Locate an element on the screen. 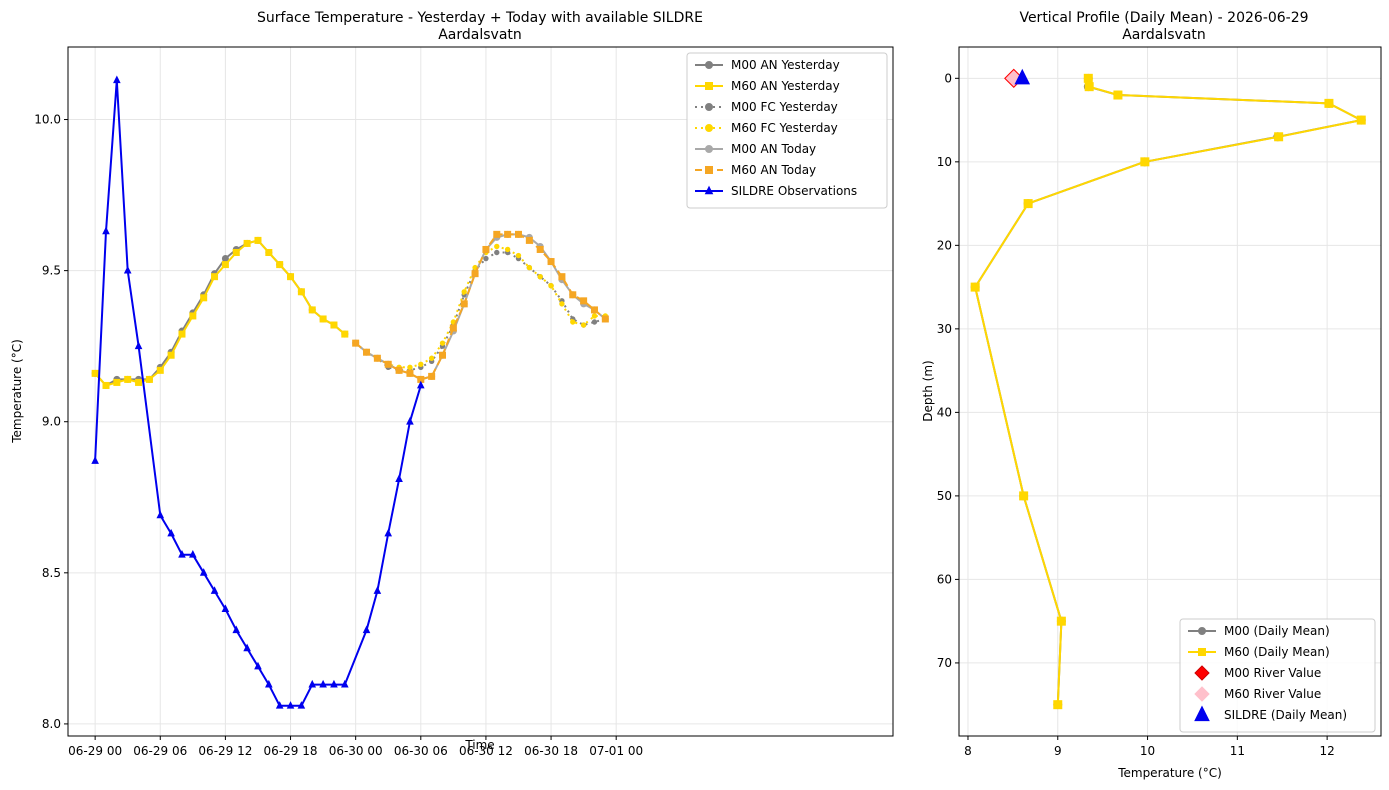 The image size is (1389, 790). legend-item-m60-river-value: M60 River Value is located at coordinates (1257, 694).